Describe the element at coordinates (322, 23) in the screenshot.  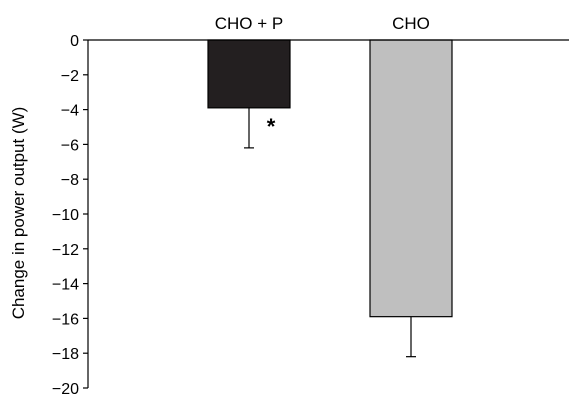
I see `category-labels: CHO + P CHO` at that location.